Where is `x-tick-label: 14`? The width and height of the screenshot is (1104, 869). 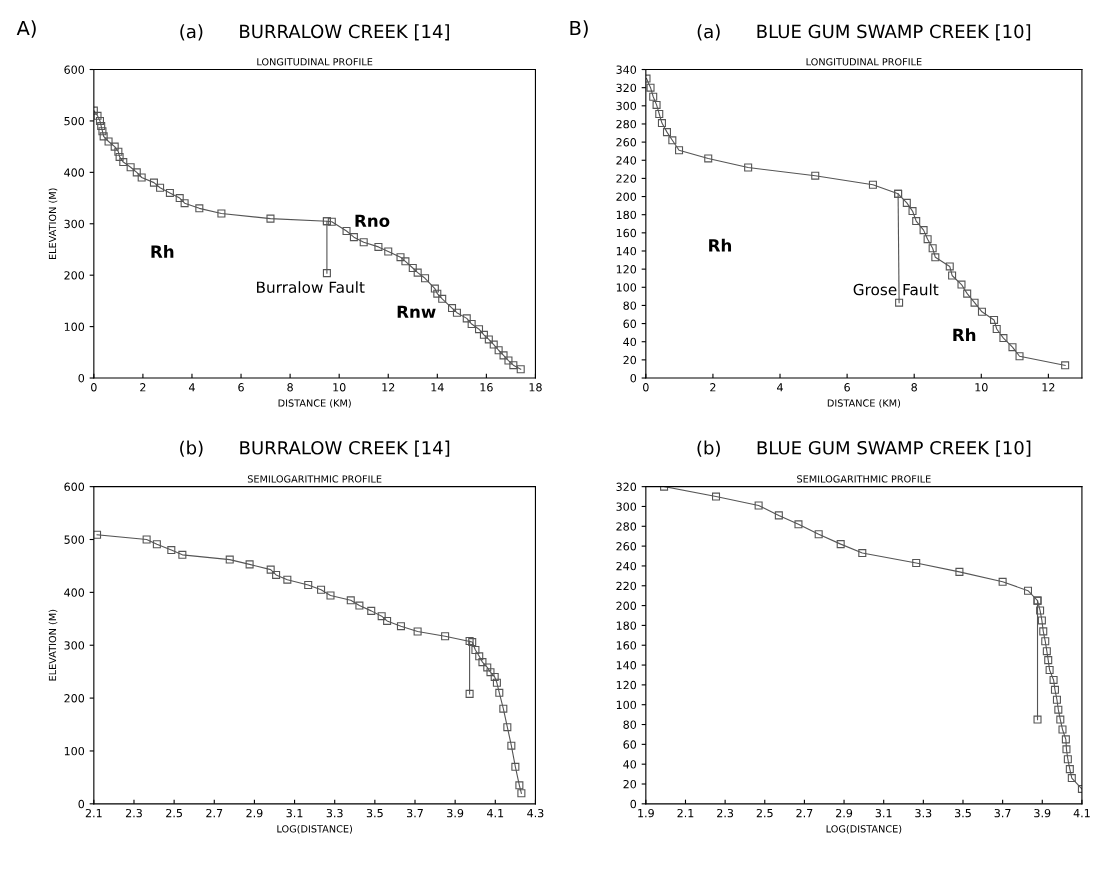 x-tick-label: 14 is located at coordinates (437, 387).